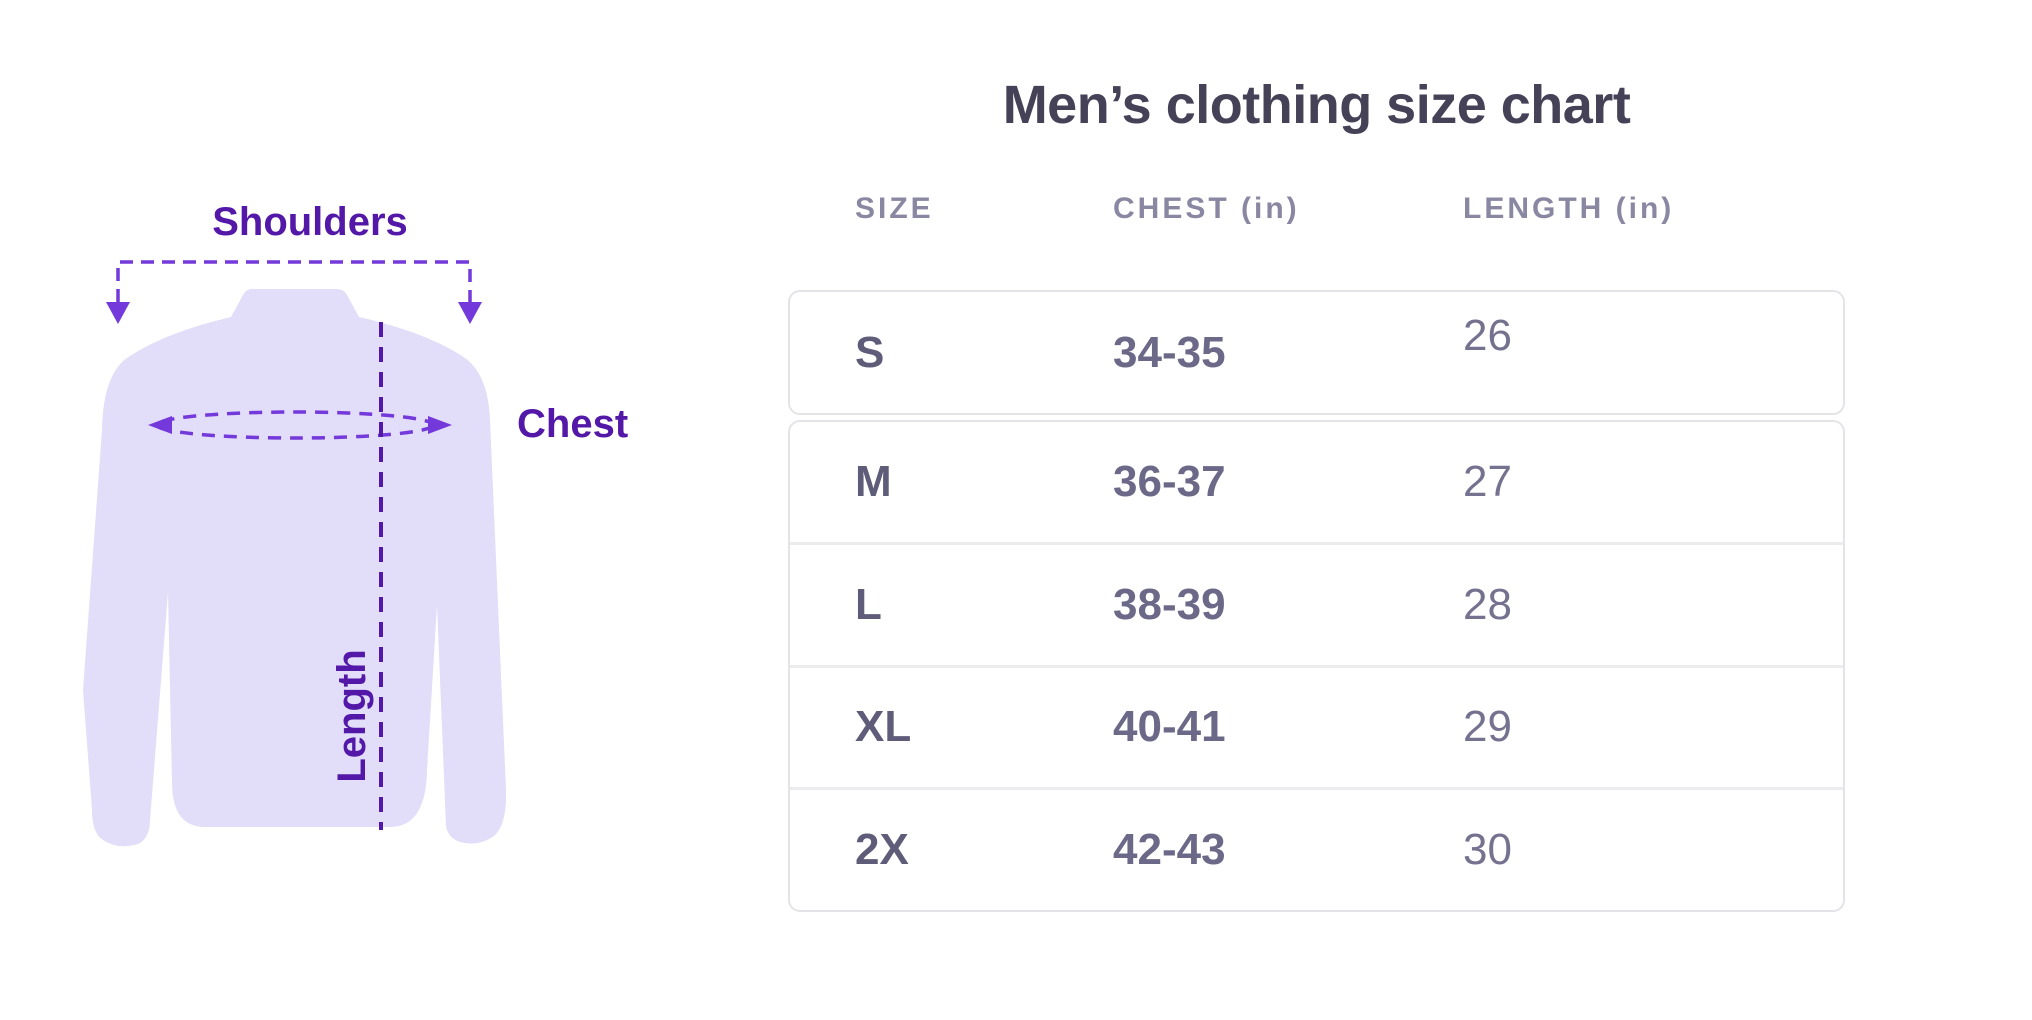 The image size is (2032, 1020). I want to click on chest-cell: 40-41, so click(1169, 727).